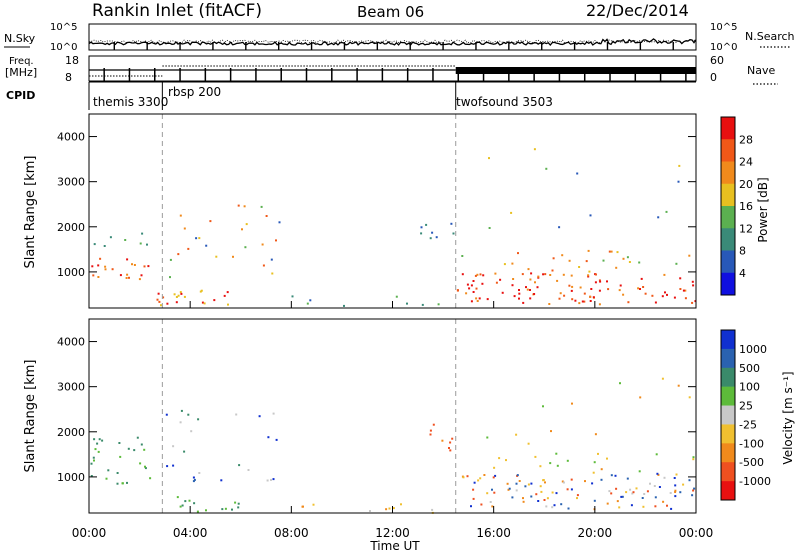  I want to click on station-title: Rankin Inlet (fitACF), so click(177, 11).